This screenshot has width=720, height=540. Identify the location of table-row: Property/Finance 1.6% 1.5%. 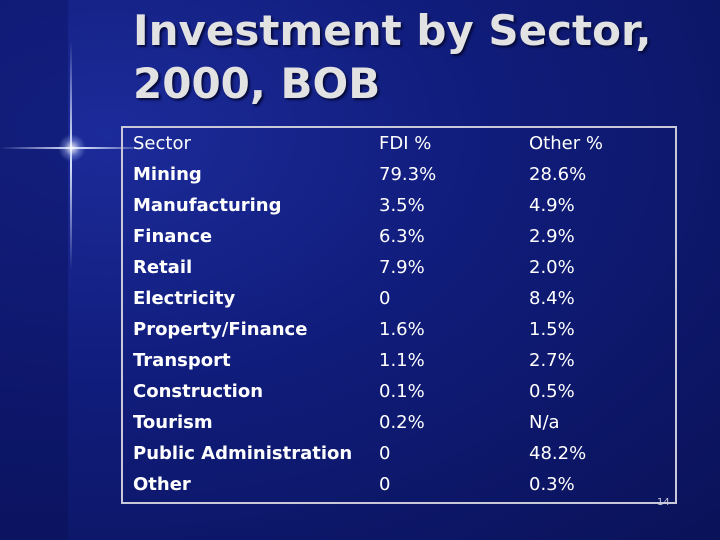
(399, 329).